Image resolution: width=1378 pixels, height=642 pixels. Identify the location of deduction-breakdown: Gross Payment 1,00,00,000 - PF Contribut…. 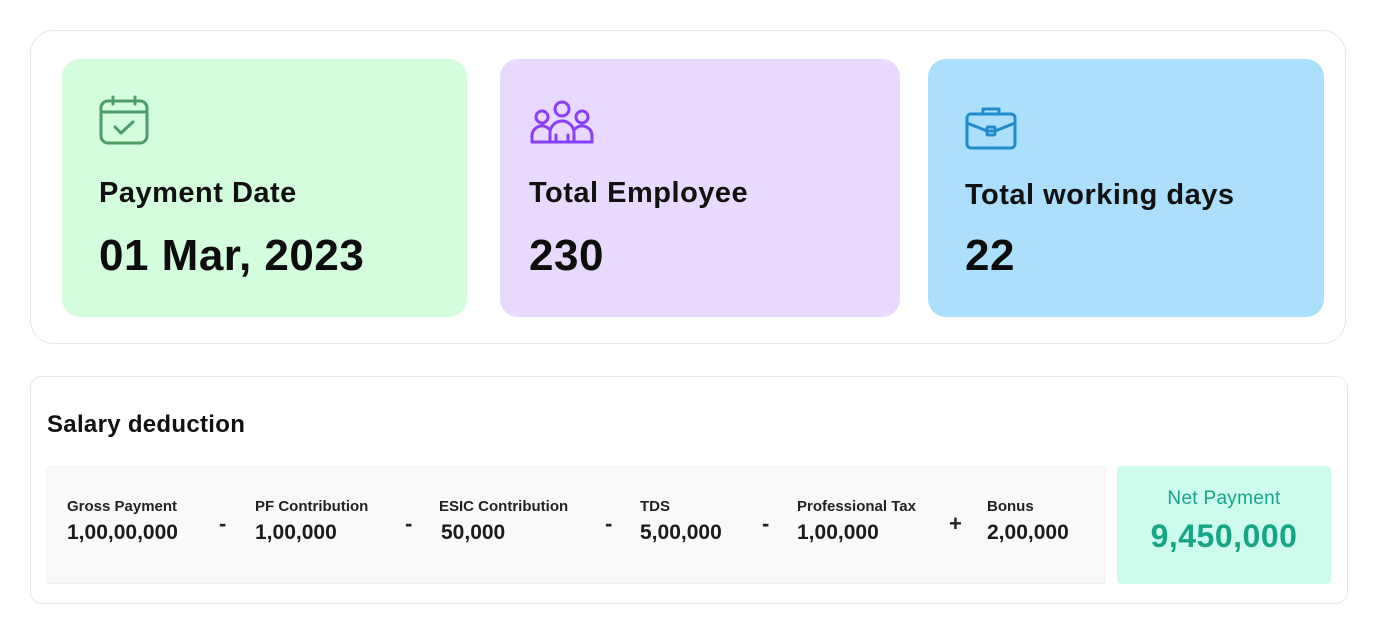
(576, 525).